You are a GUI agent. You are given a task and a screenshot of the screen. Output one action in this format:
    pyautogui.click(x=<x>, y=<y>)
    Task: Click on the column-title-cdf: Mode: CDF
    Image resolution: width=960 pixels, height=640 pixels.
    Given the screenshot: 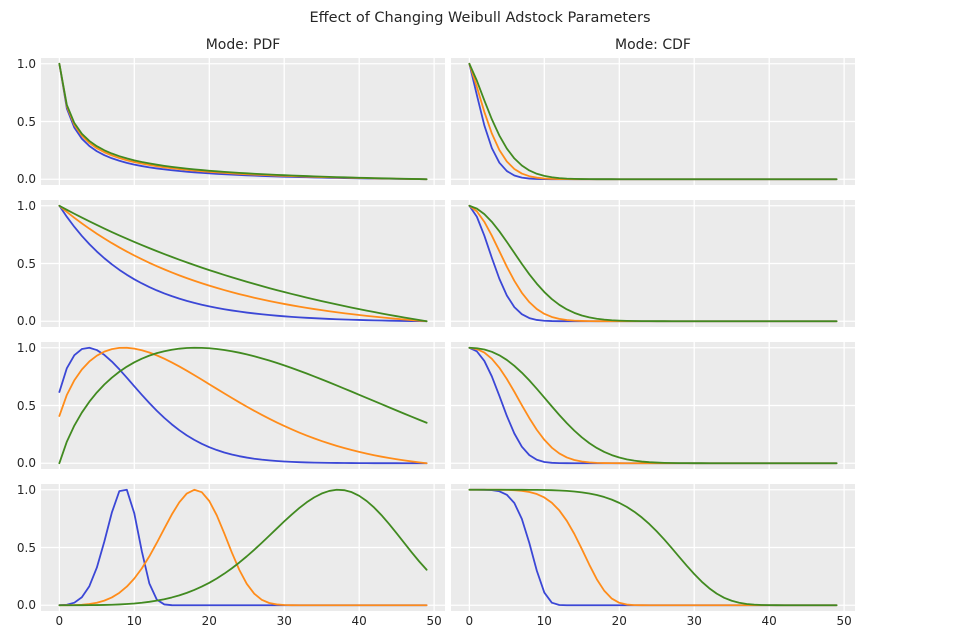 What is the action you would take?
    pyautogui.click(x=653, y=45)
    